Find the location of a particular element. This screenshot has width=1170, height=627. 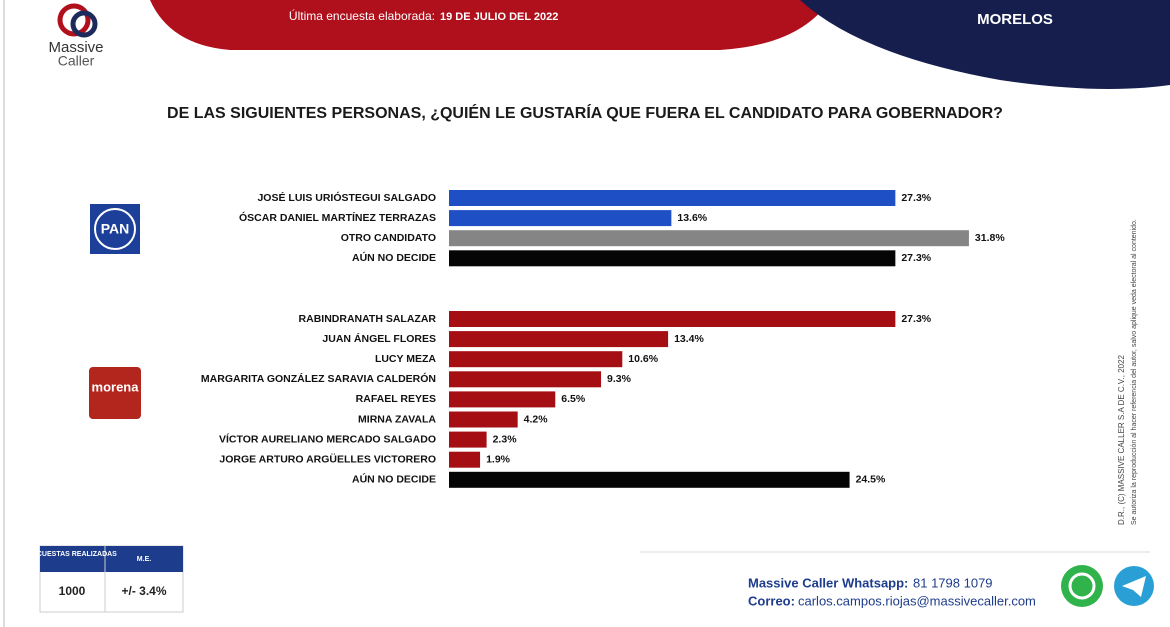

category-label: MARGARITA GONZÁLEZ SARAVIA CALDERÓN is located at coordinates (318, 378).